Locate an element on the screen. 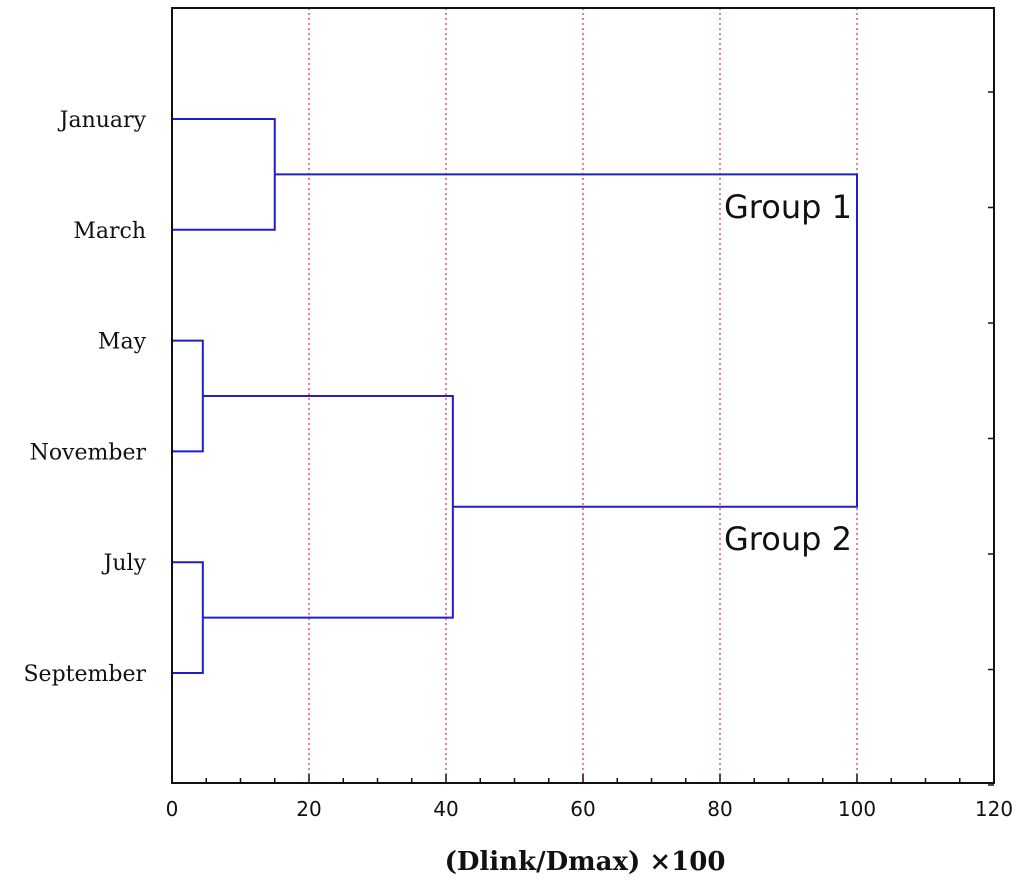 This screenshot has width=1024, height=884. group-1-label: Group 1 is located at coordinates (788, 207).